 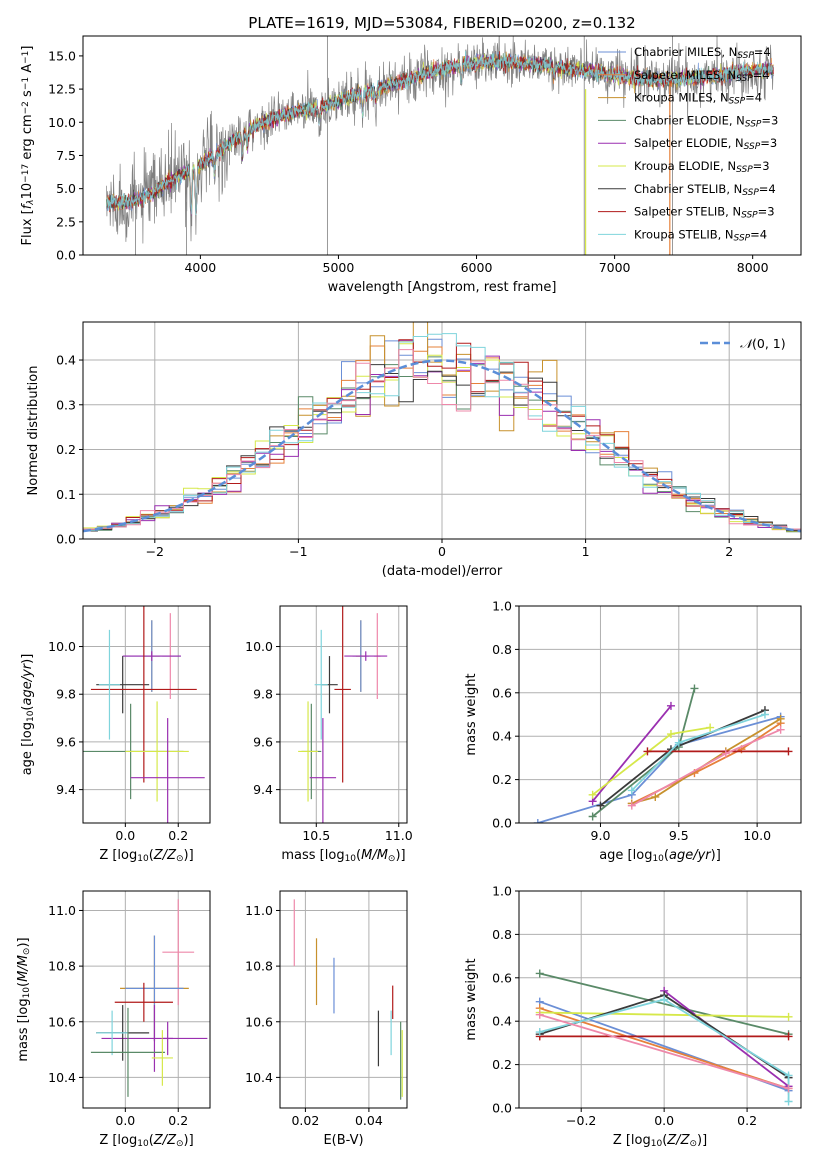 What do you see at coordinates (442, 287) in the screenshot?
I see `axis-label-x: wavelength [Angstrom, rest frame]` at bounding box center [442, 287].